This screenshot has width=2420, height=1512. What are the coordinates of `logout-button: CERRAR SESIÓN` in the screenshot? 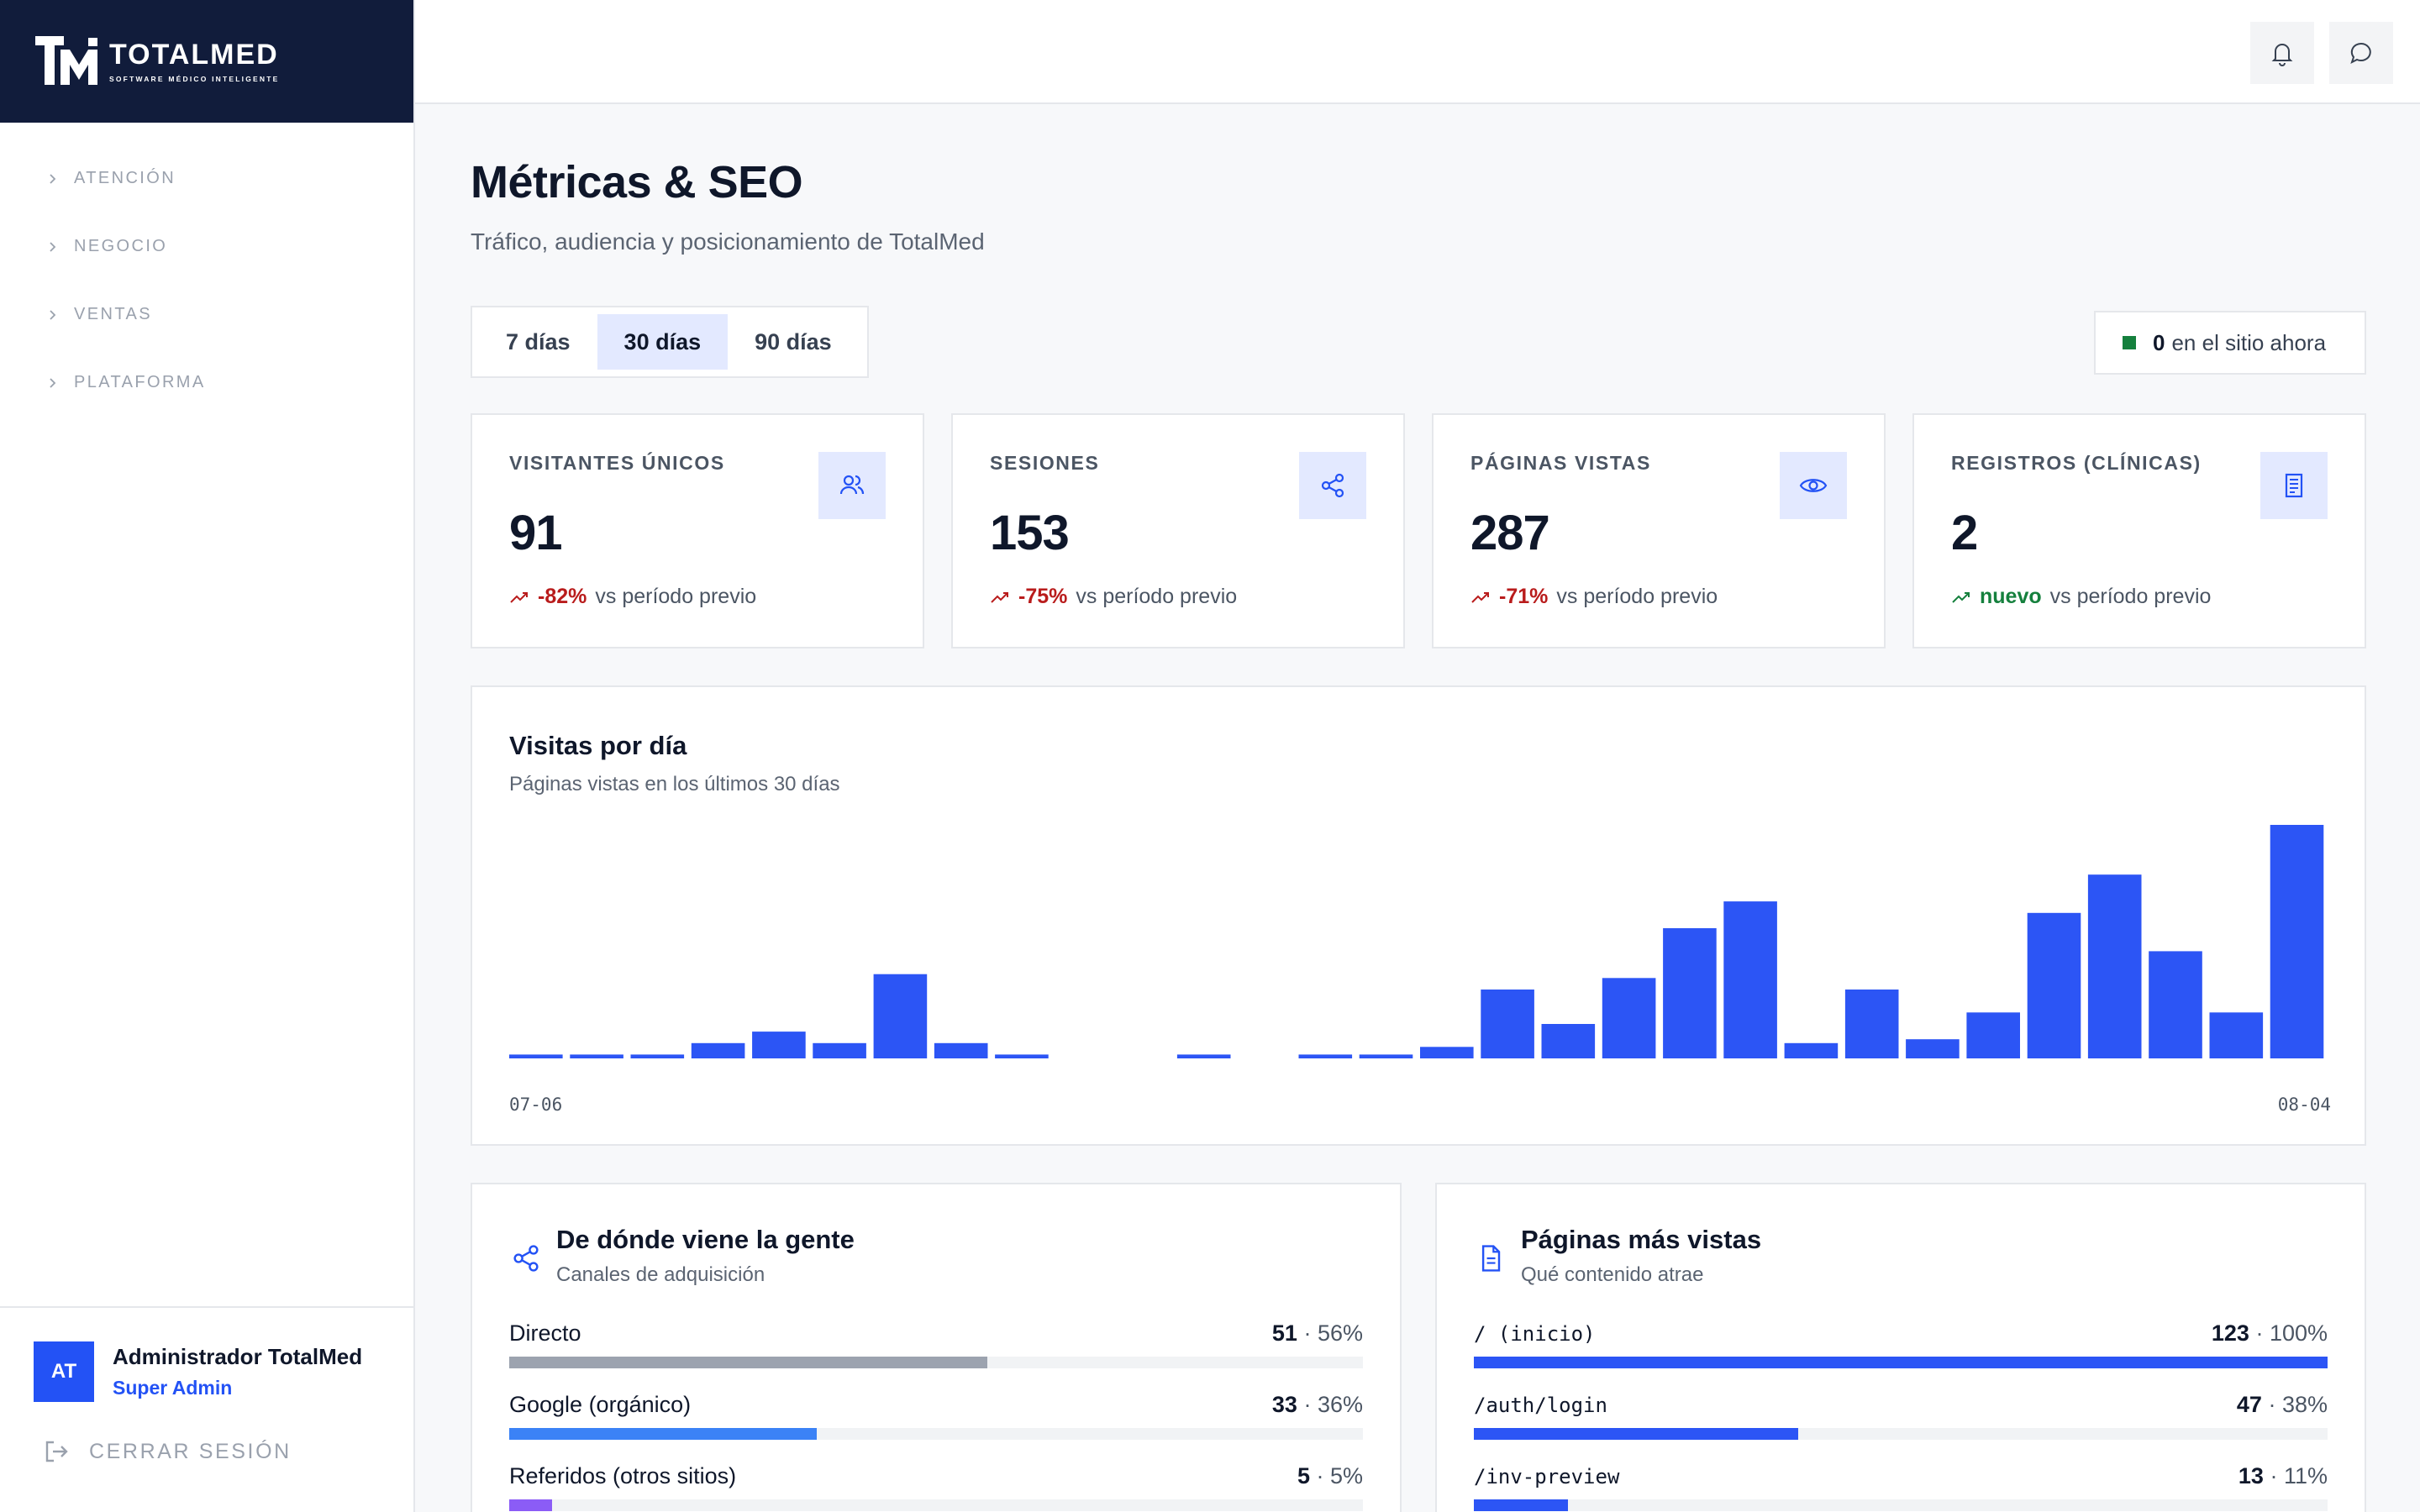 It's located at (207, 1451).